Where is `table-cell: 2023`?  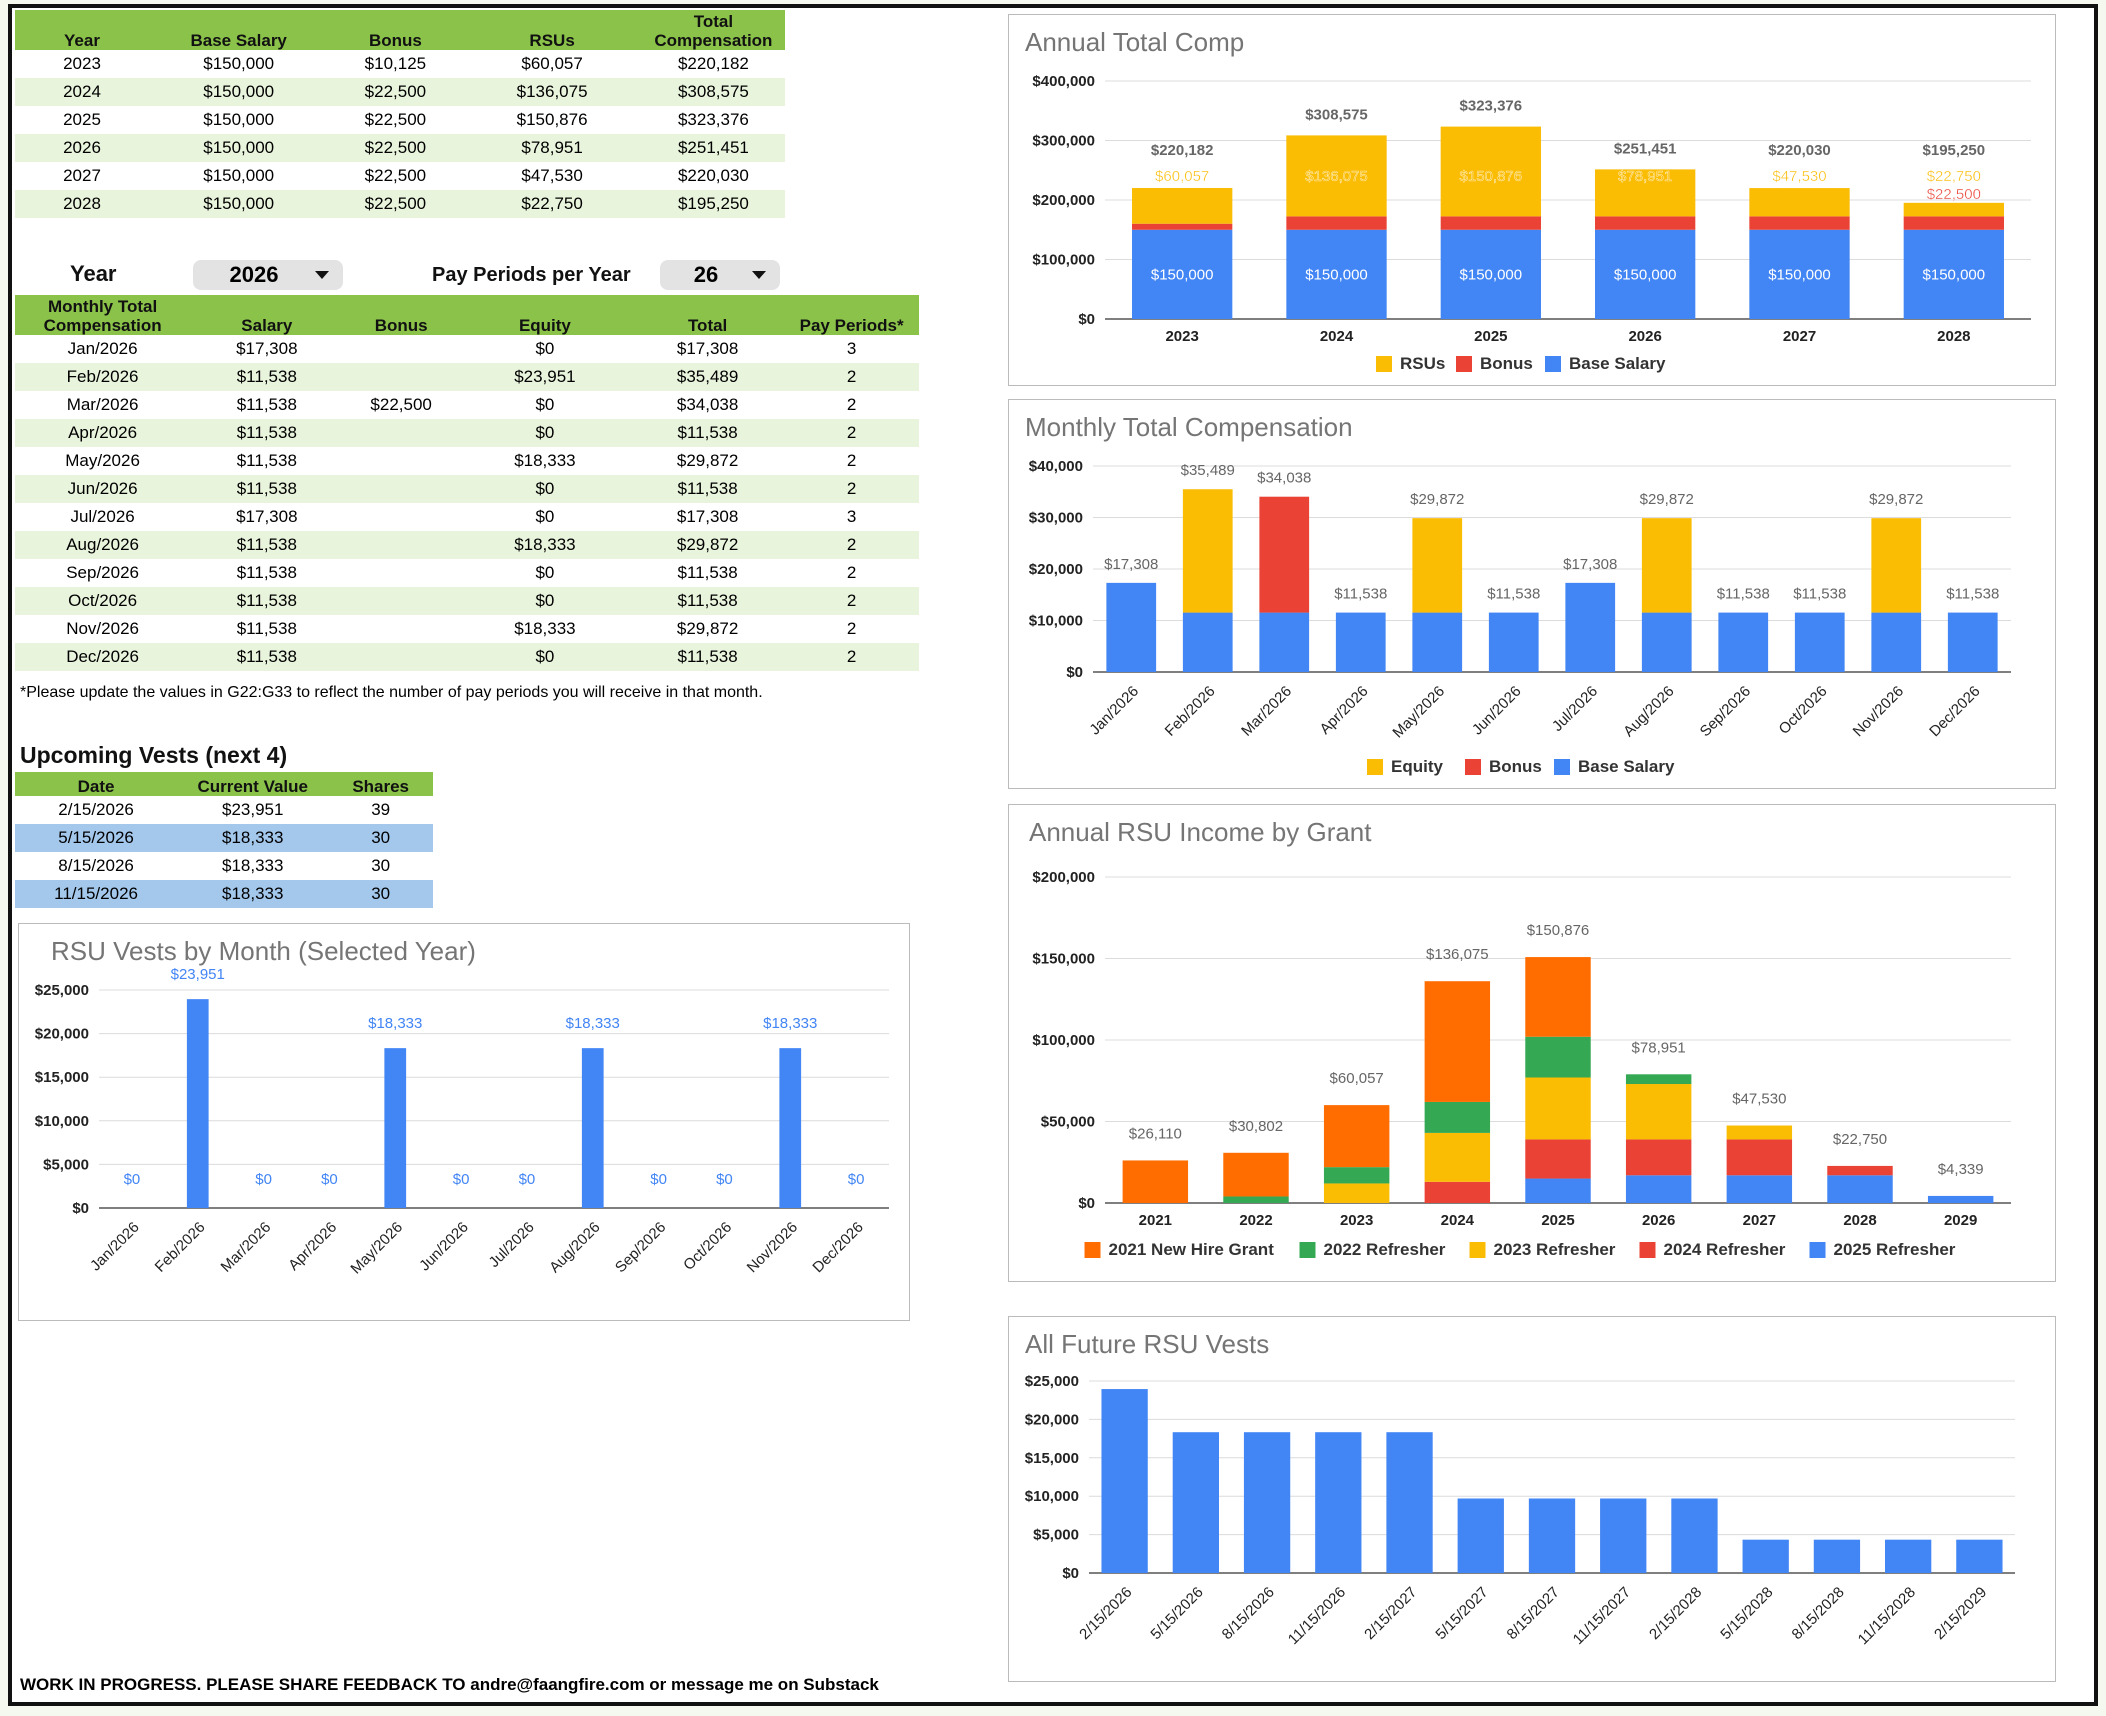
table-cell: 2023 is located at coordinates (82, 63).